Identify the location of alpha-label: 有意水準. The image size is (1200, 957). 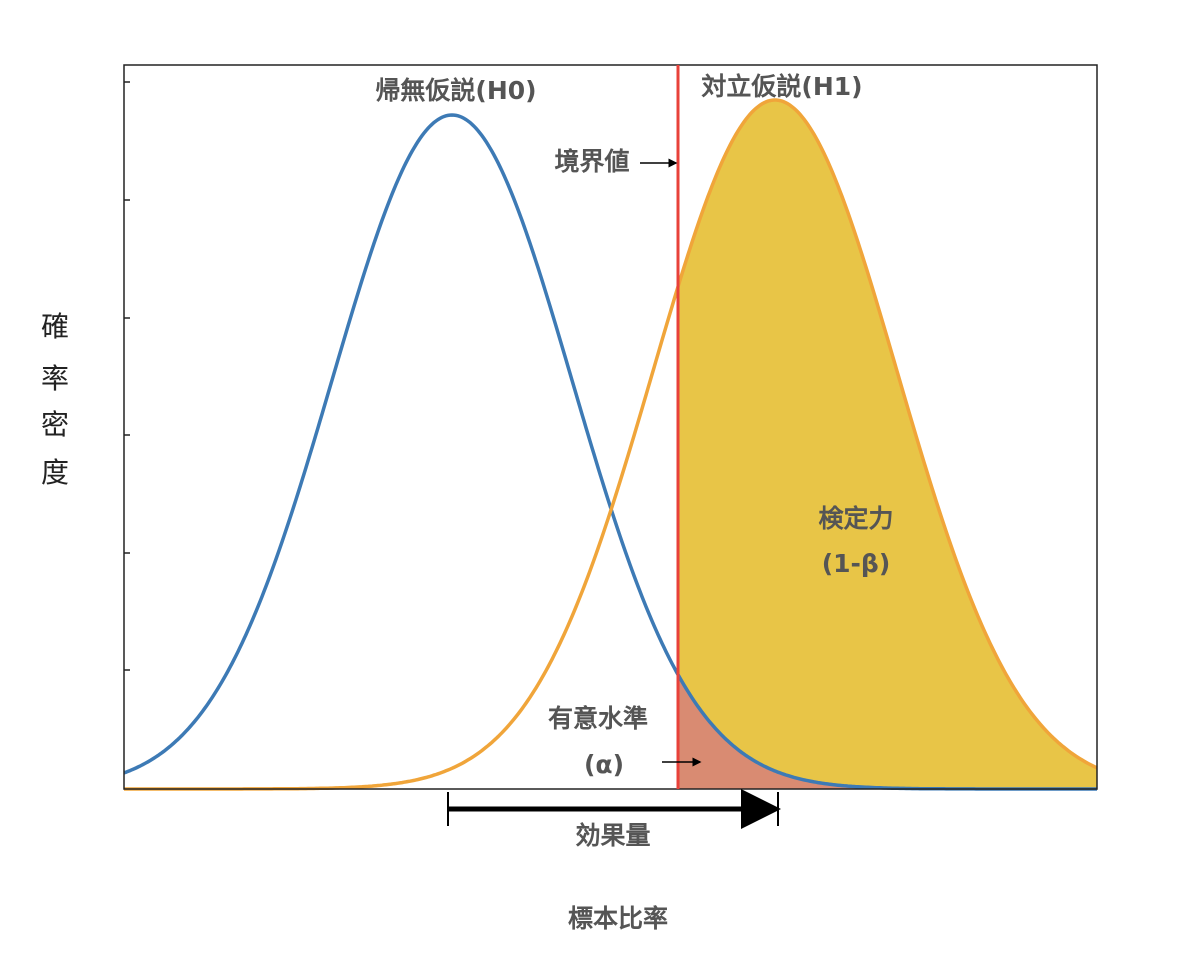
(598, 718).